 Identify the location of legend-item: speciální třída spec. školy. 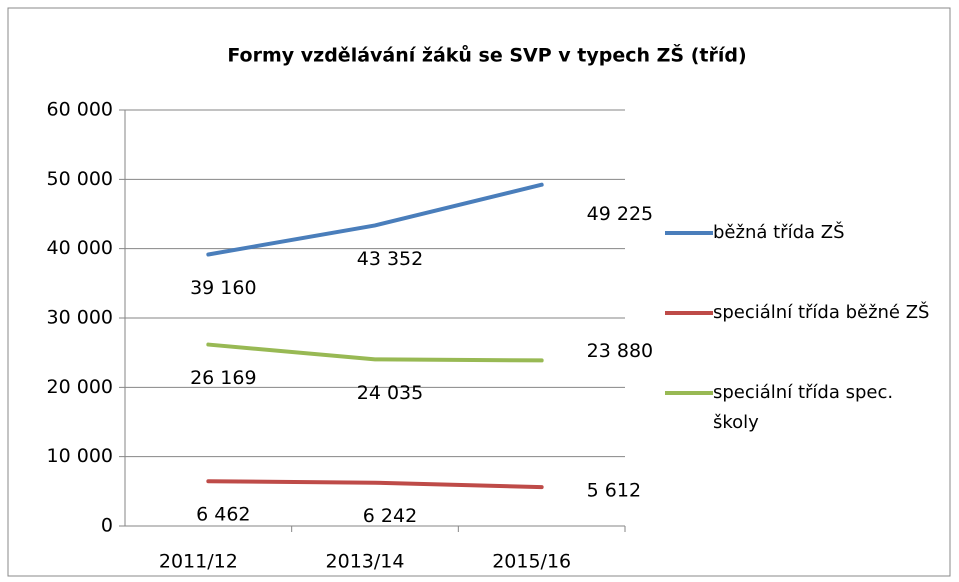
(810, 408).